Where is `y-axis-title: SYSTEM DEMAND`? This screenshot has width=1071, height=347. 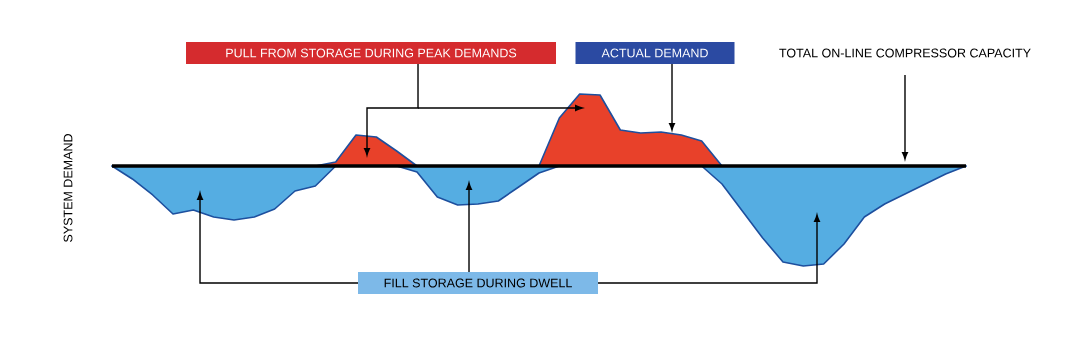
y-axis-title: SYSTEM DEMAND is located at coordinates (68, 188).